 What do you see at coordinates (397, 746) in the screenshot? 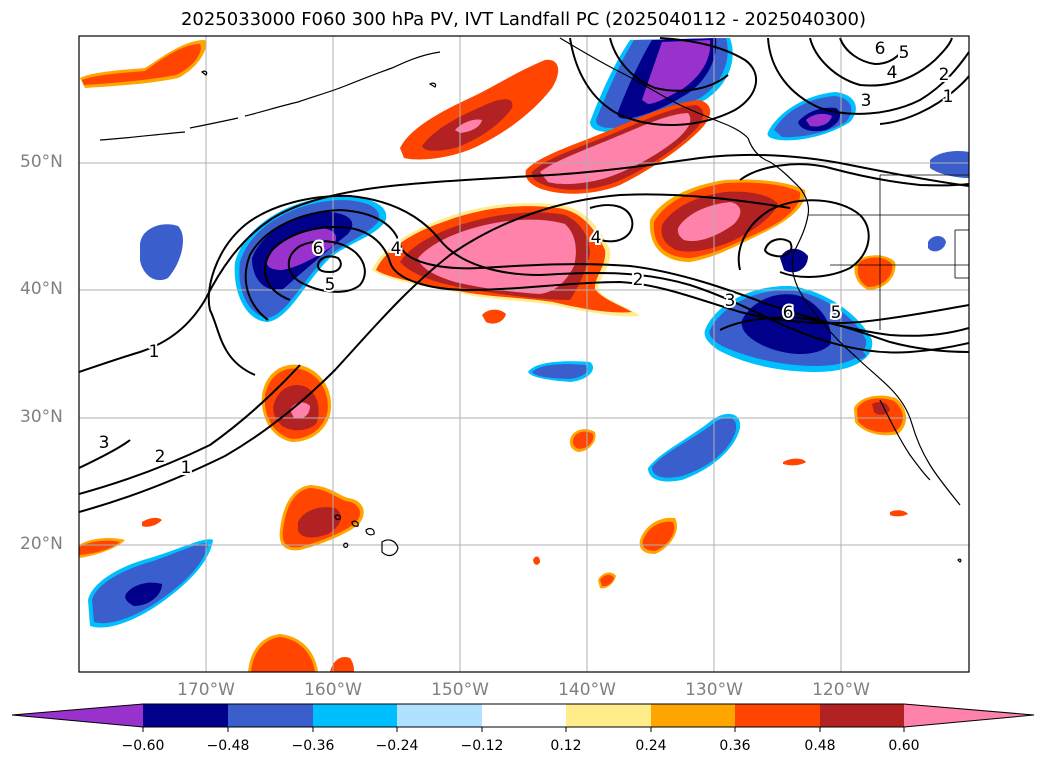
I see `colorbar-tick-label: −0.24` at bounding box center [397, 746].